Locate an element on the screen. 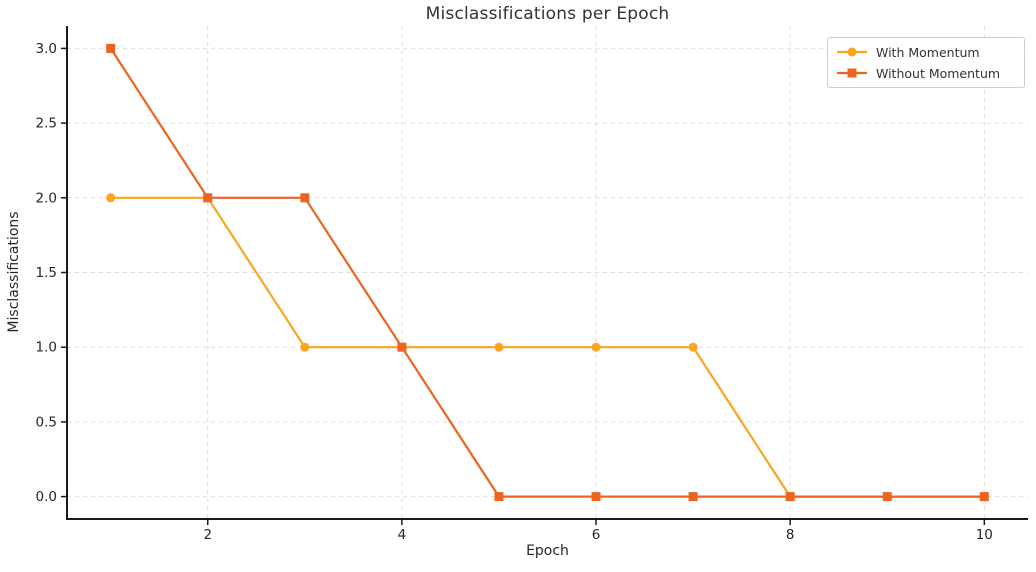  y-tick-label: 0.0 is located at coordinates (46, 497).